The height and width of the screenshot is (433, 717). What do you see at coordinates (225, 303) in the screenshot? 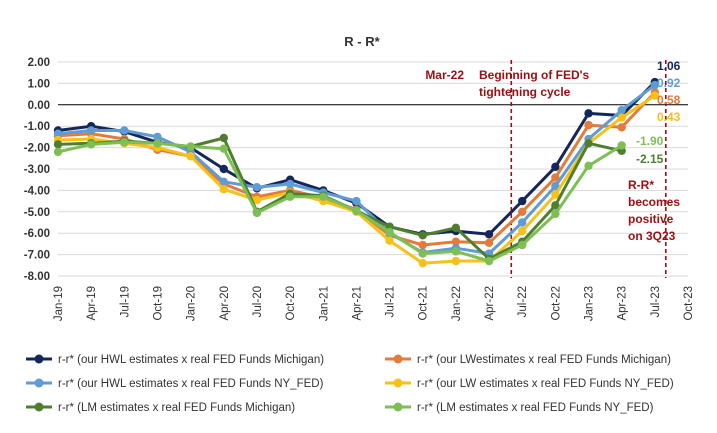
I see `x-tick-label: Apr-20` at bounding box center [225, 303].